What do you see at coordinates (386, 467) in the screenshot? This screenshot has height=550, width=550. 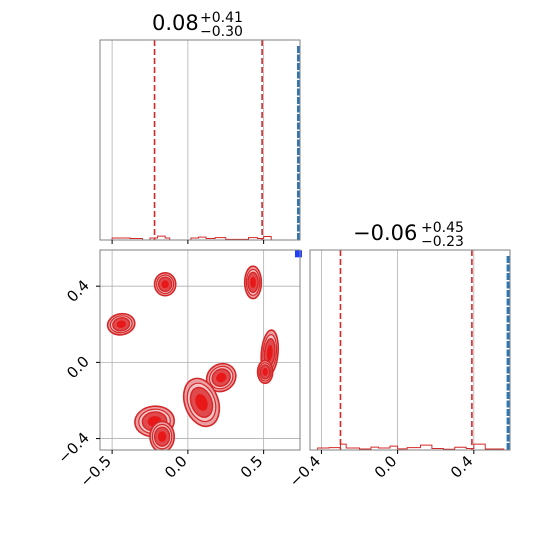 I see `marginal-y-tick-label-1: 0.0` at bounding box center [386, 467].